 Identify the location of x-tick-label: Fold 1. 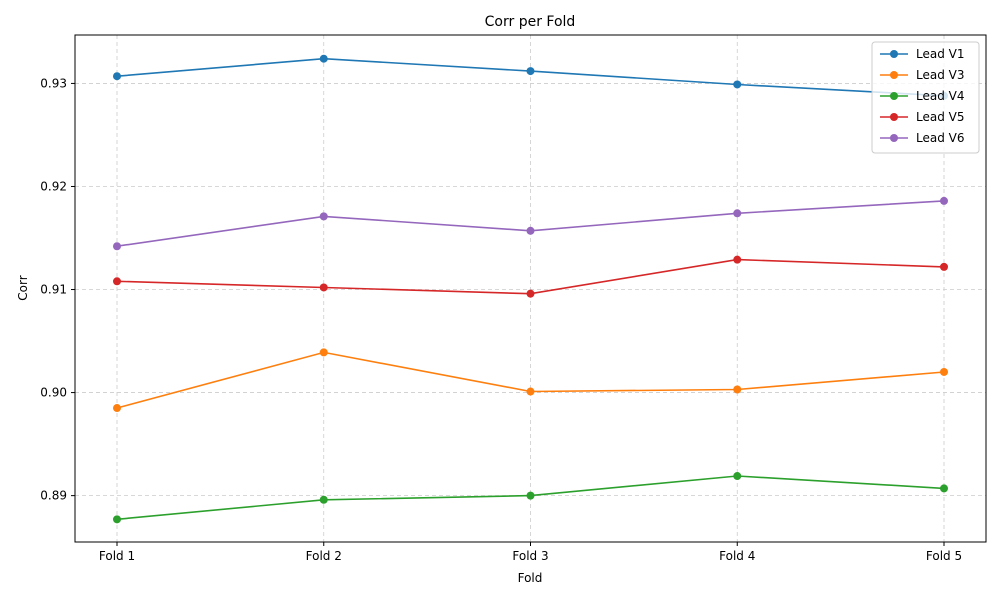
(117, 556).